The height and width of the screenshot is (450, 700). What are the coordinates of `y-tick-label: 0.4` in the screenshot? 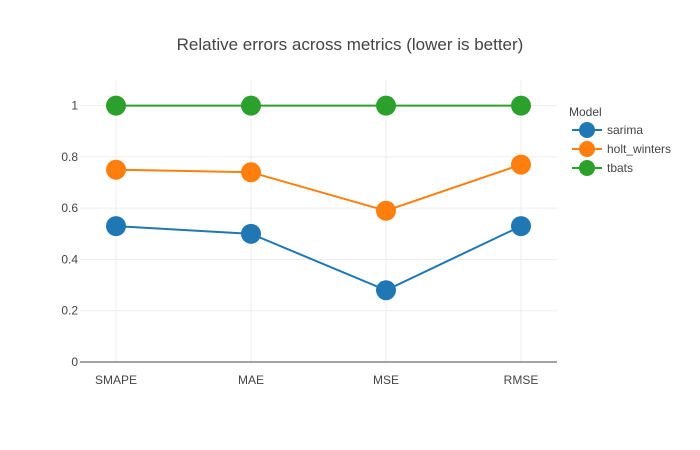 It's located at (69, 259).